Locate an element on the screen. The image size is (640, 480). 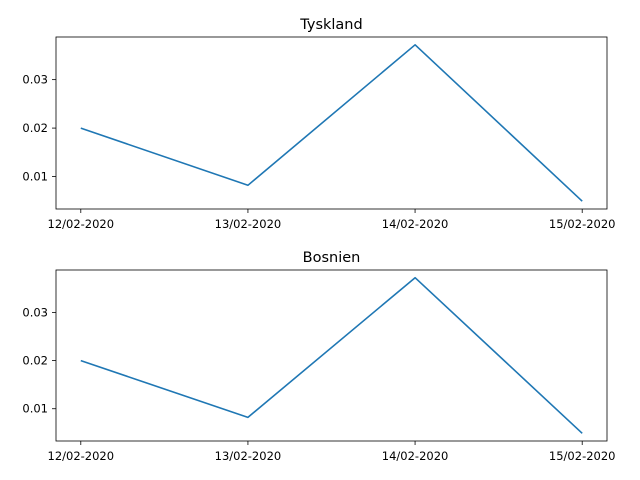
chart-title: Bosnien is located at coordinates (332, 258).